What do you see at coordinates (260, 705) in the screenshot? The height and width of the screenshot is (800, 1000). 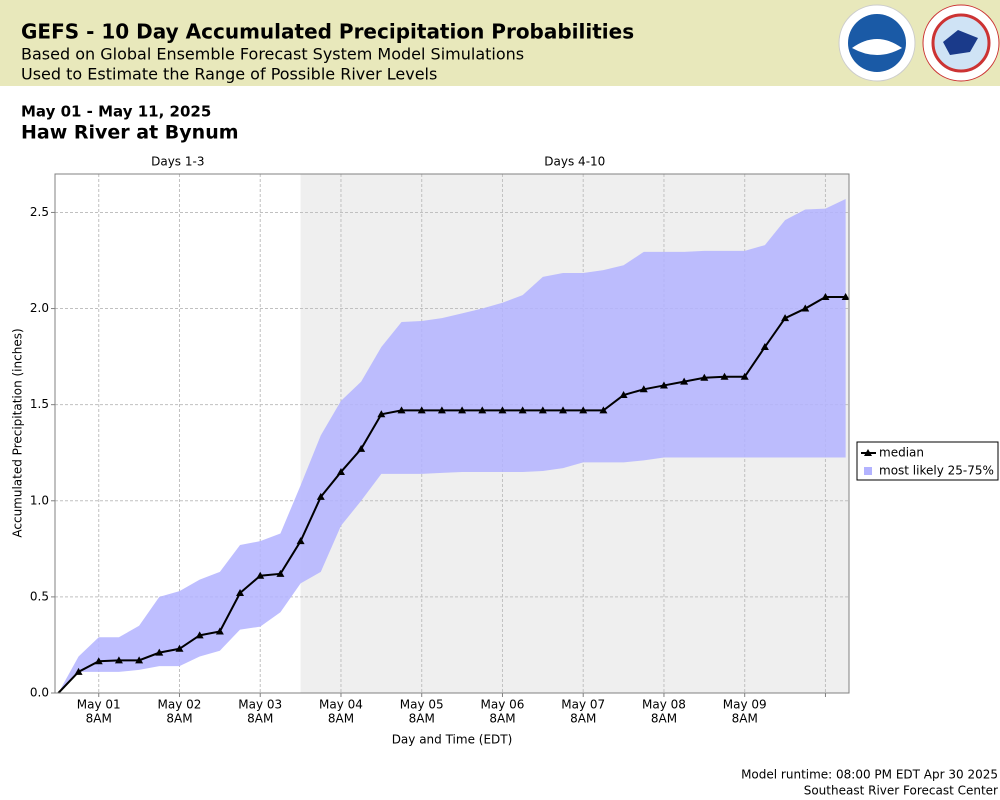 I see `x-tick-label: May 03` at bounding box center [260, 705].